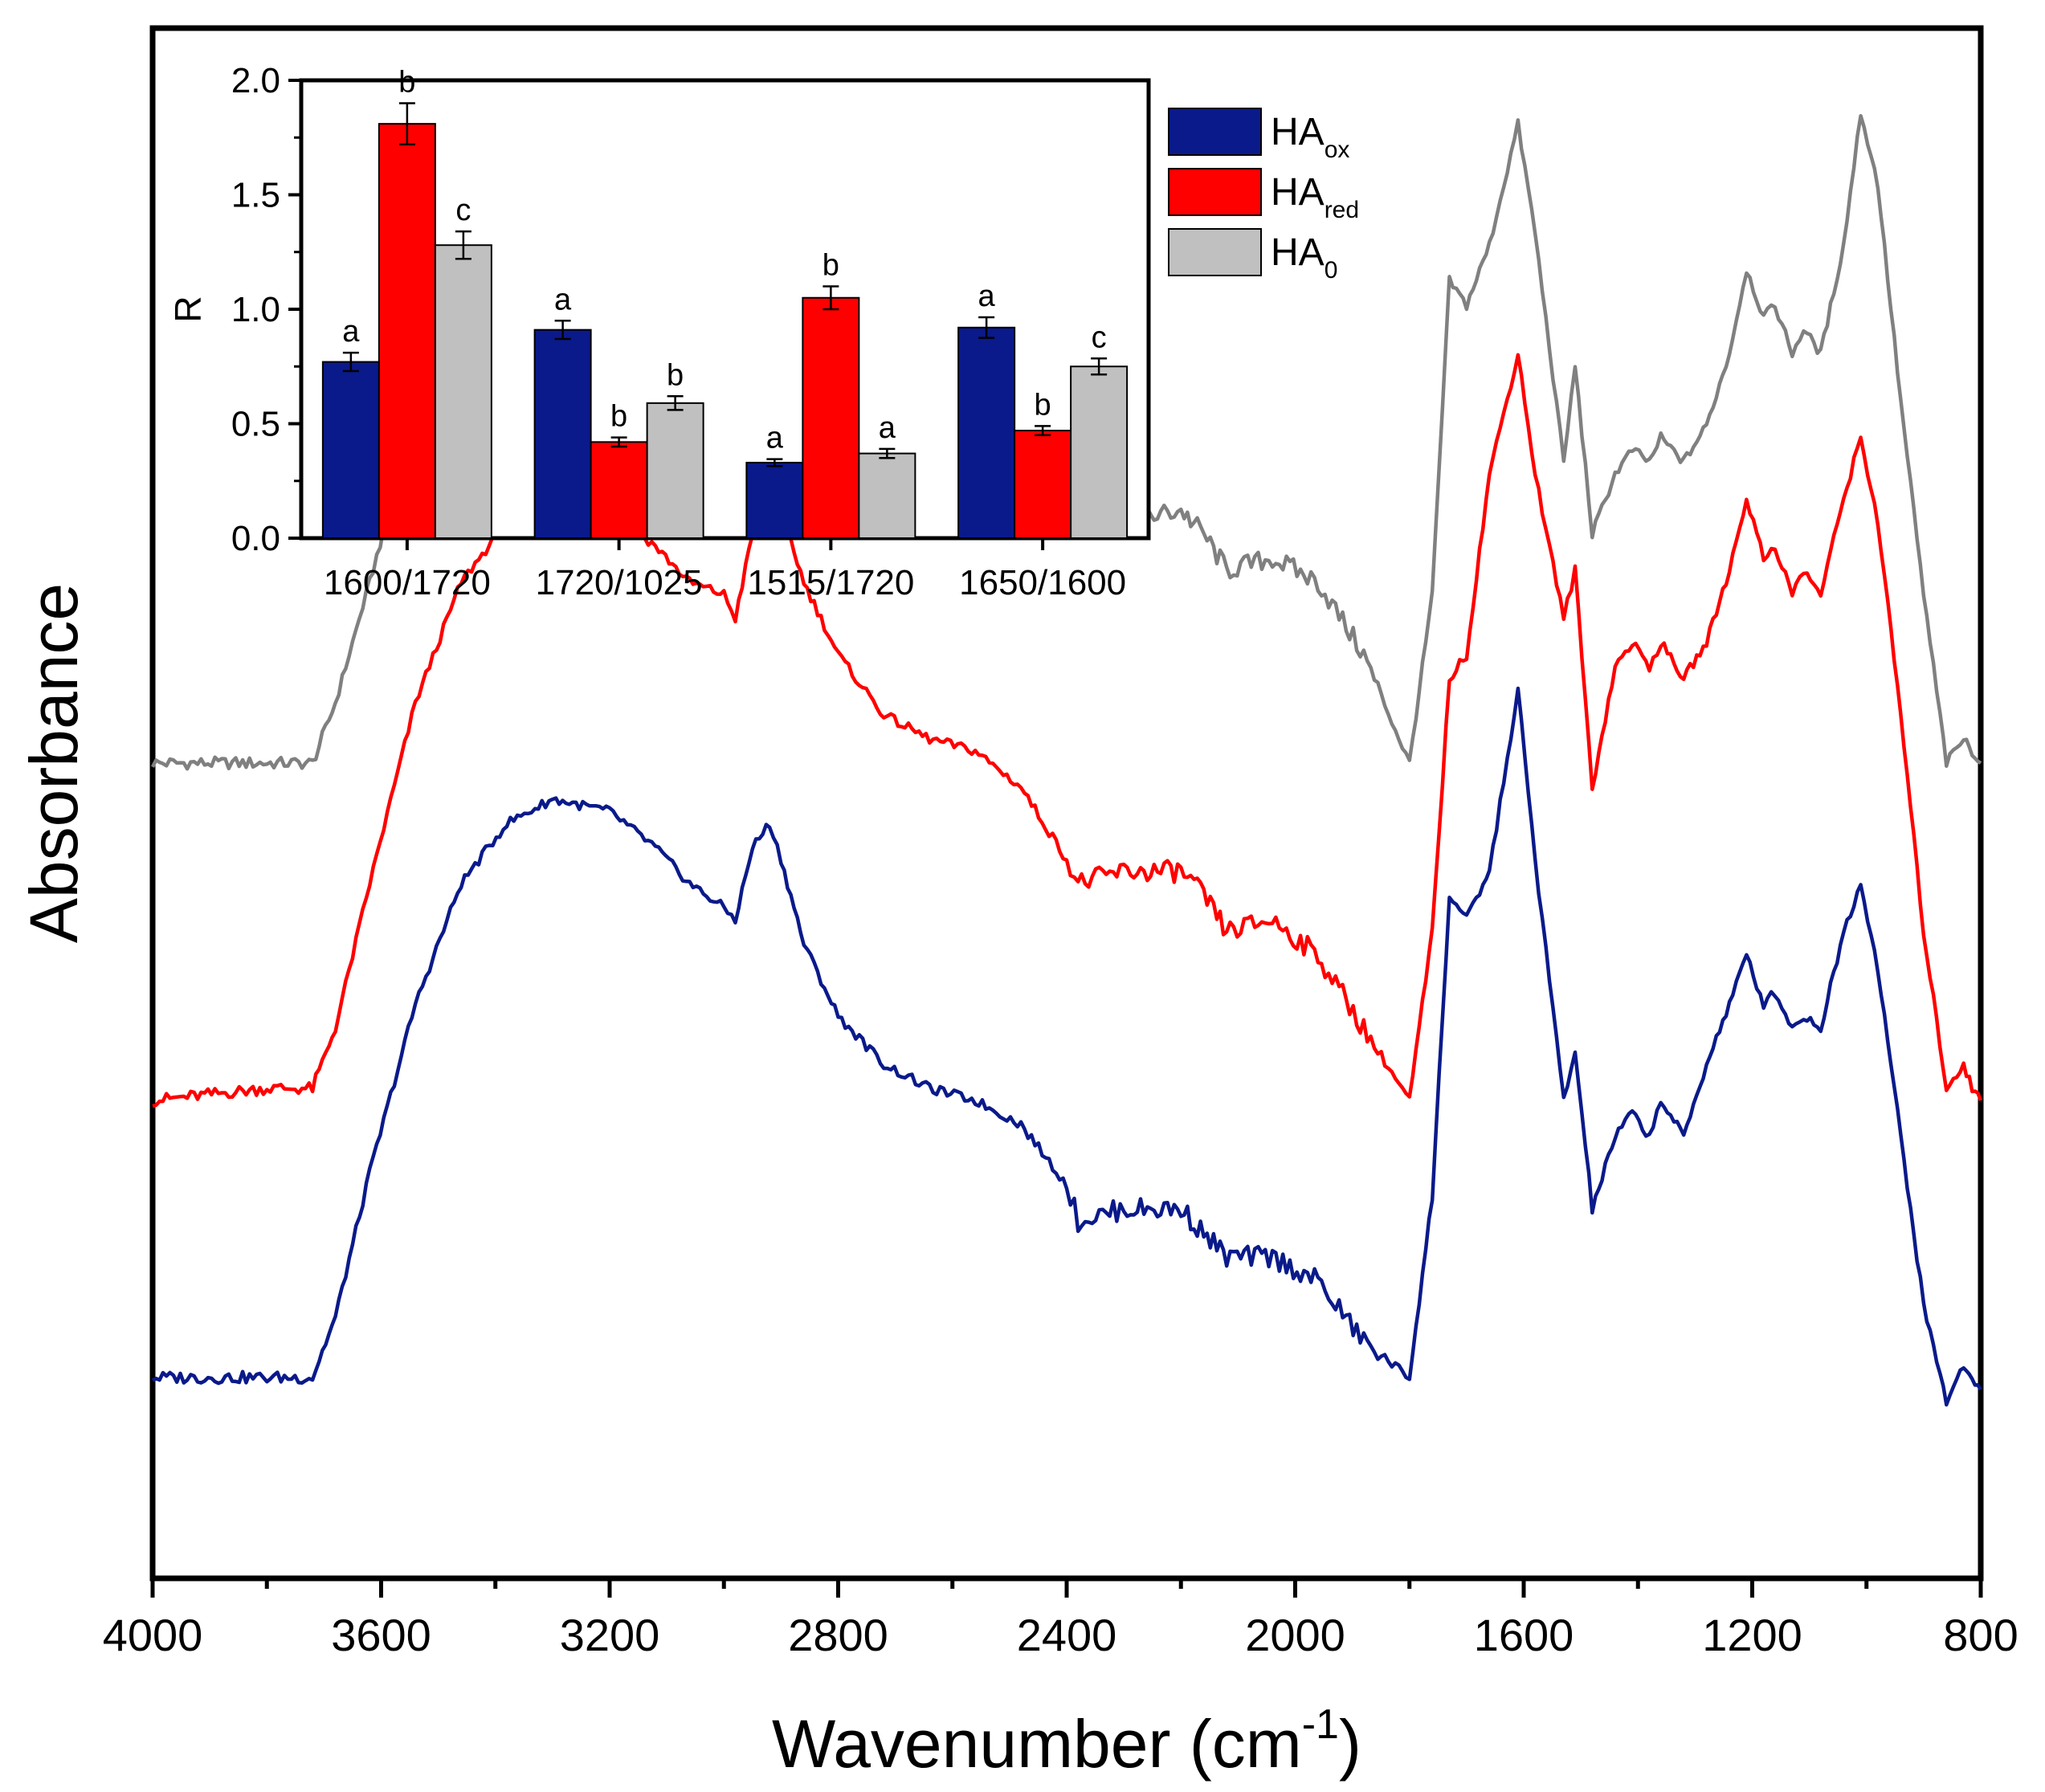  What do you see at coordinates (1524, 1635) in the screenshot?
I see `x-tick-label: 1600` at bounding box center [1524, 1635].